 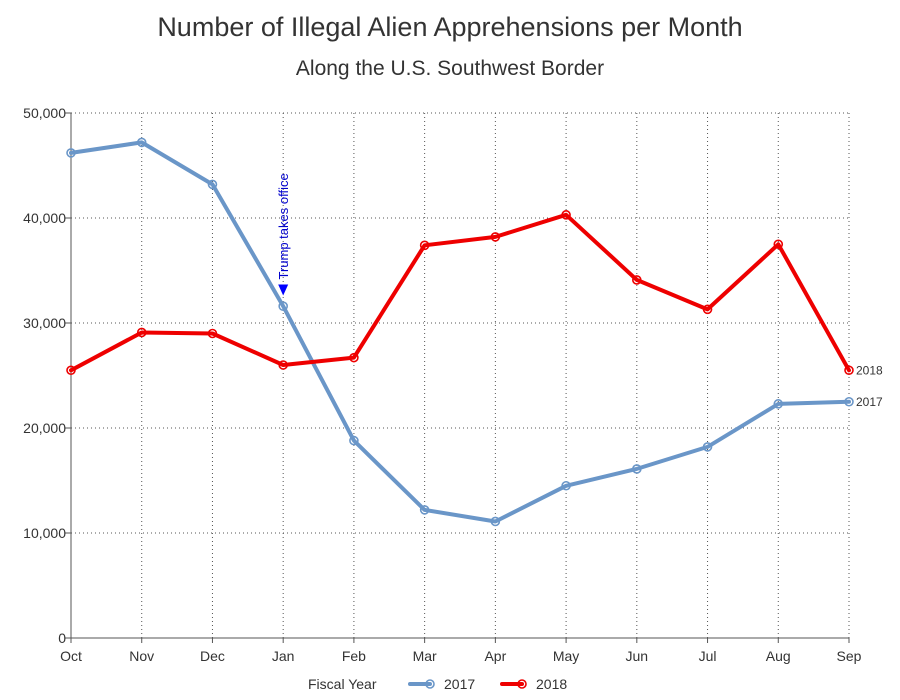 What do you see at coordinates (778, 656) in the screenshot?
I see `x-tick-label: Aug` at bounding box center [778, 656].